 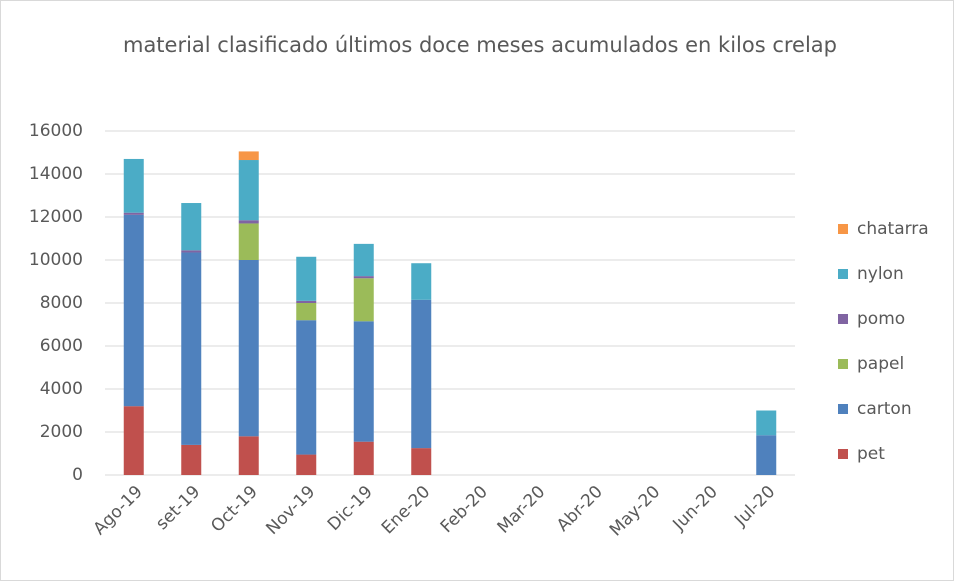 What do you see at coordinates (61, 303) in the screenshot?
I see `y-tick-label: 8000` at bounding box center [61, 303].